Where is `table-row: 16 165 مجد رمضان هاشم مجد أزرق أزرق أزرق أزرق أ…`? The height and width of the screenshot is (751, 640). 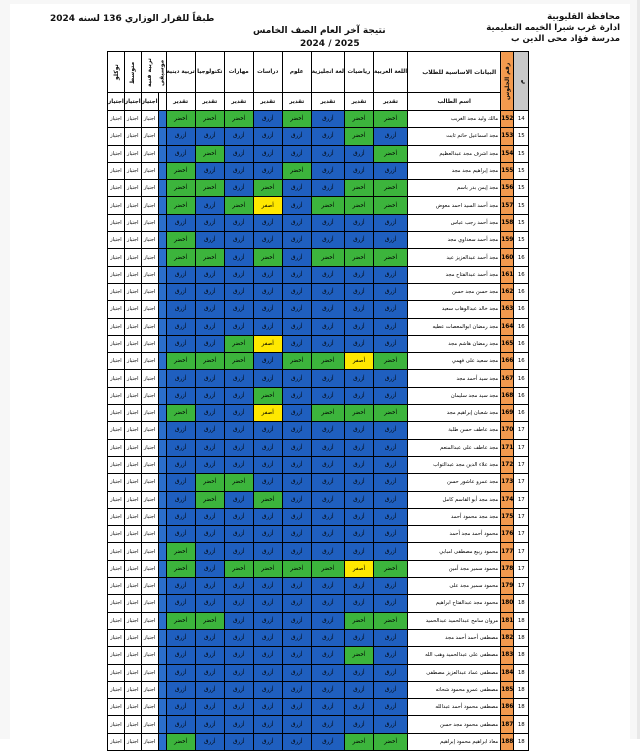
table-row: 16 165 مجد رمضان هاشم مجد أزرق أزرق أزرق أزرق أ… is located at coordinates (318, 344).